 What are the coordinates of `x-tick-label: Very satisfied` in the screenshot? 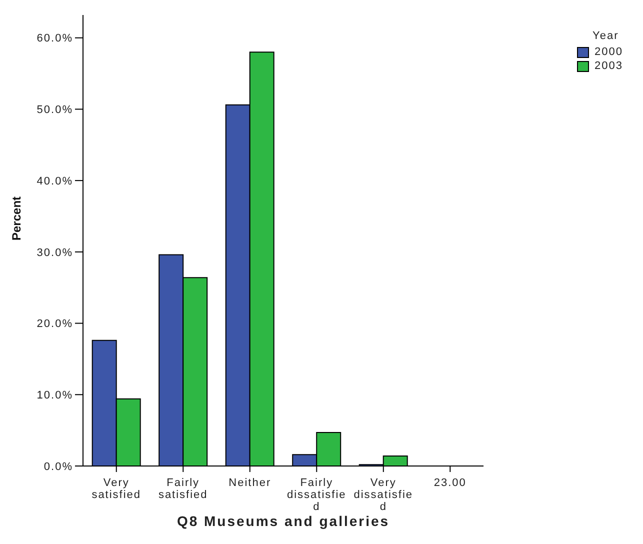 It's located at (117, 489).